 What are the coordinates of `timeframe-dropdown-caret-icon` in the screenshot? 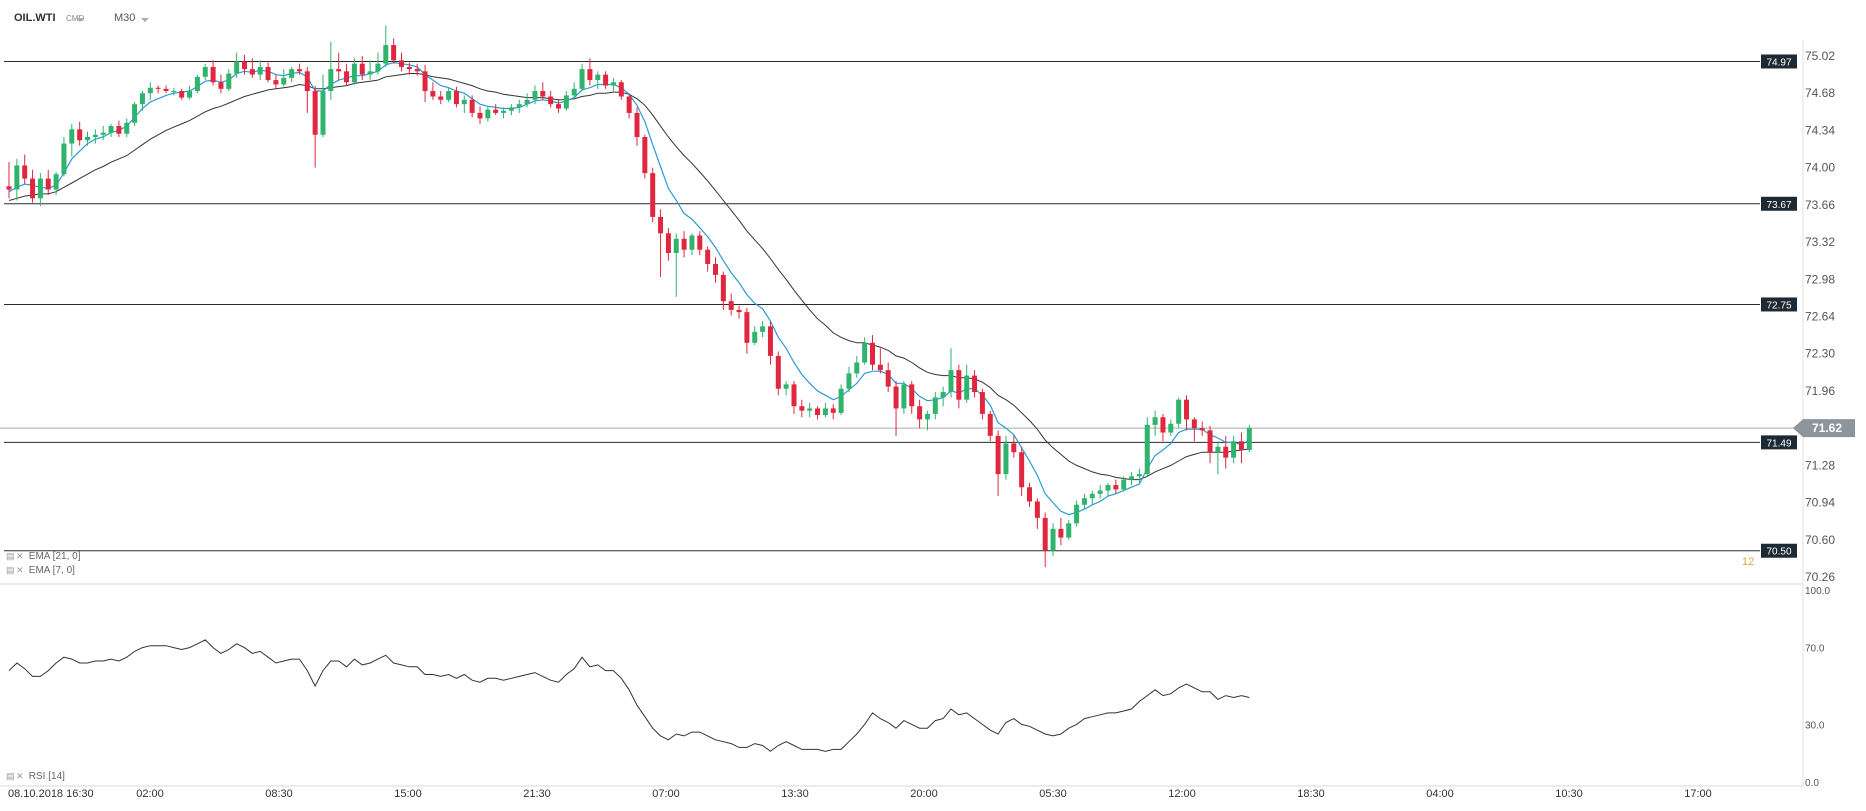 It's located at (145, 20).